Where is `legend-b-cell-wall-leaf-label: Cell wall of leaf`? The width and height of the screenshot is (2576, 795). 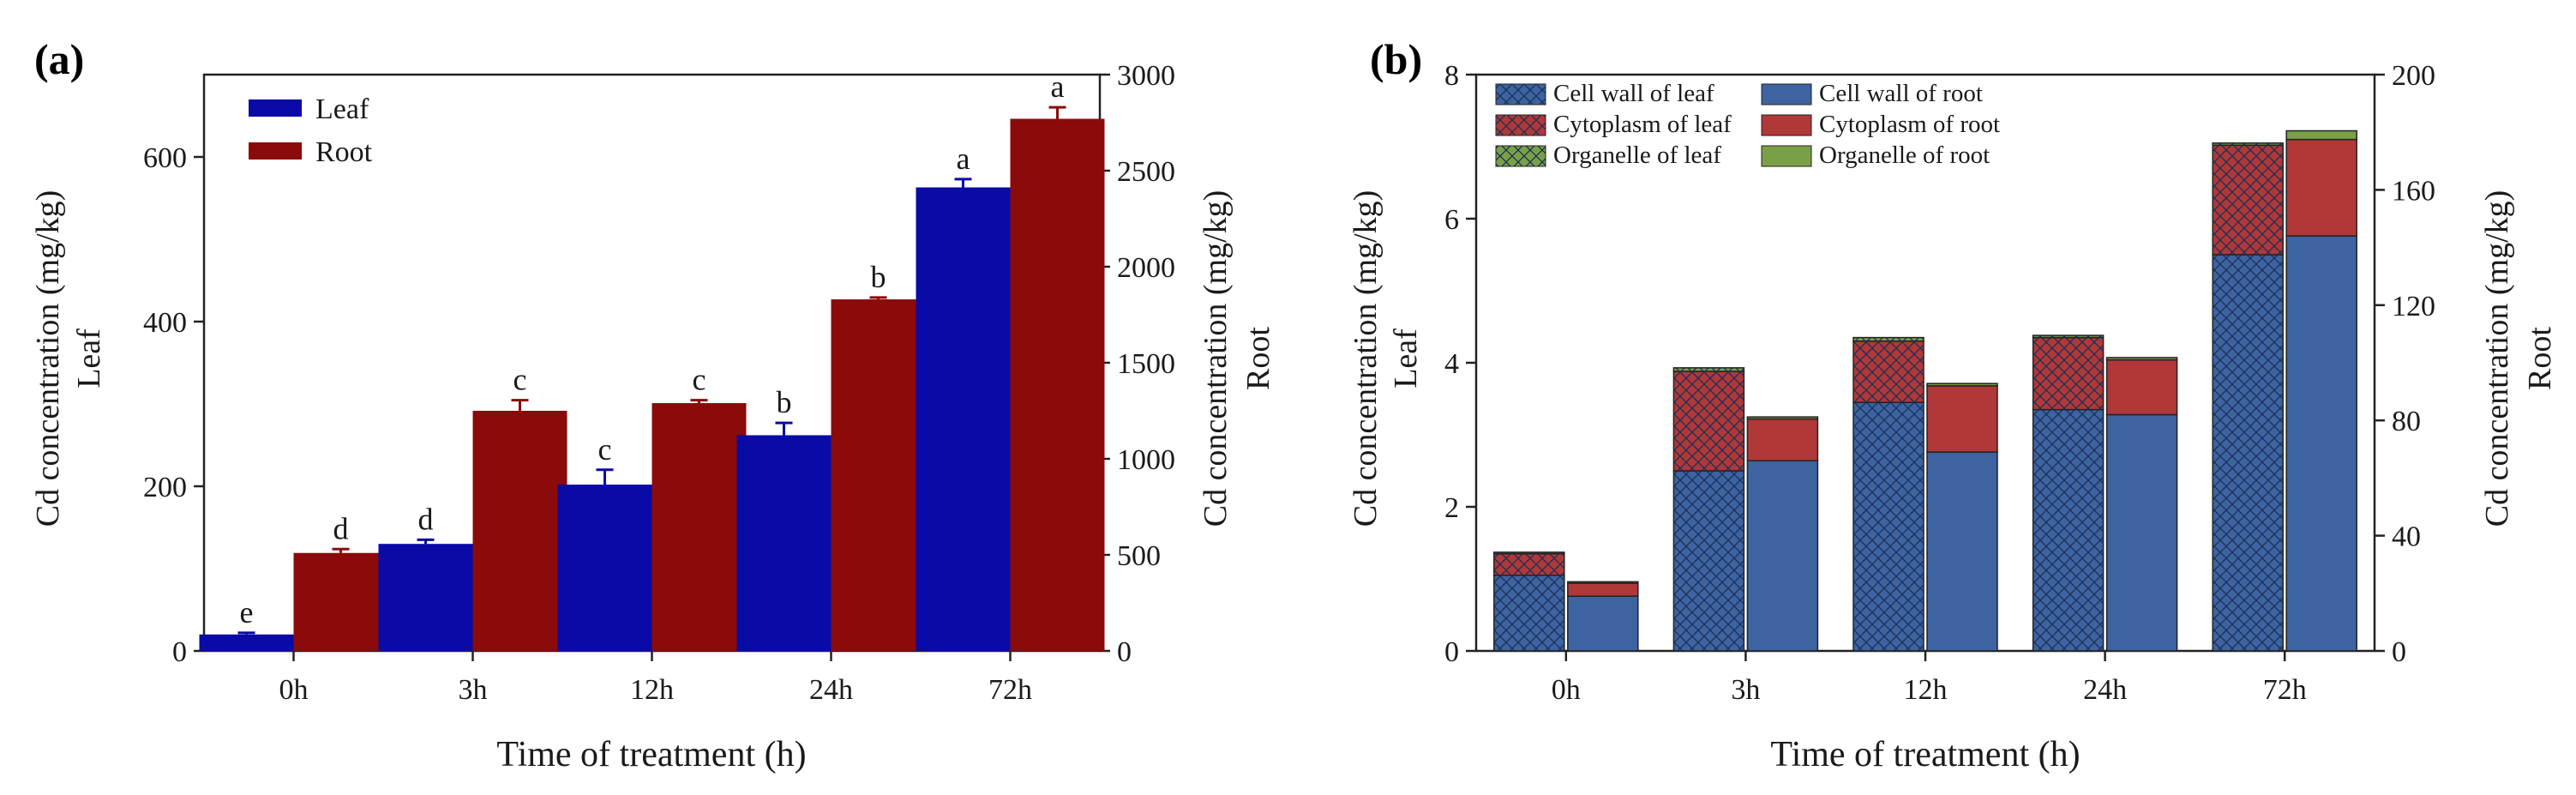 legend-b-cell-wall-leaf-label: Cell wall of leaf is located at coordinates (1633, 93).